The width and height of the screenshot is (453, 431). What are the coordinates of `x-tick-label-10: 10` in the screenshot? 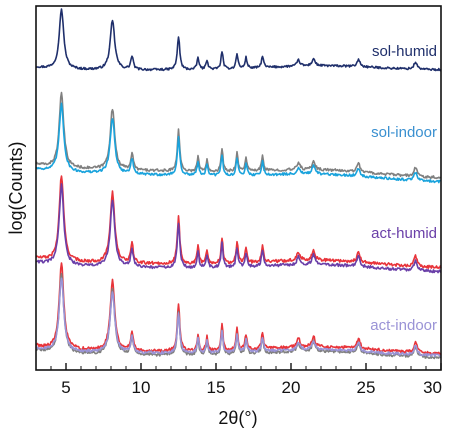 It's located at (141, 387).